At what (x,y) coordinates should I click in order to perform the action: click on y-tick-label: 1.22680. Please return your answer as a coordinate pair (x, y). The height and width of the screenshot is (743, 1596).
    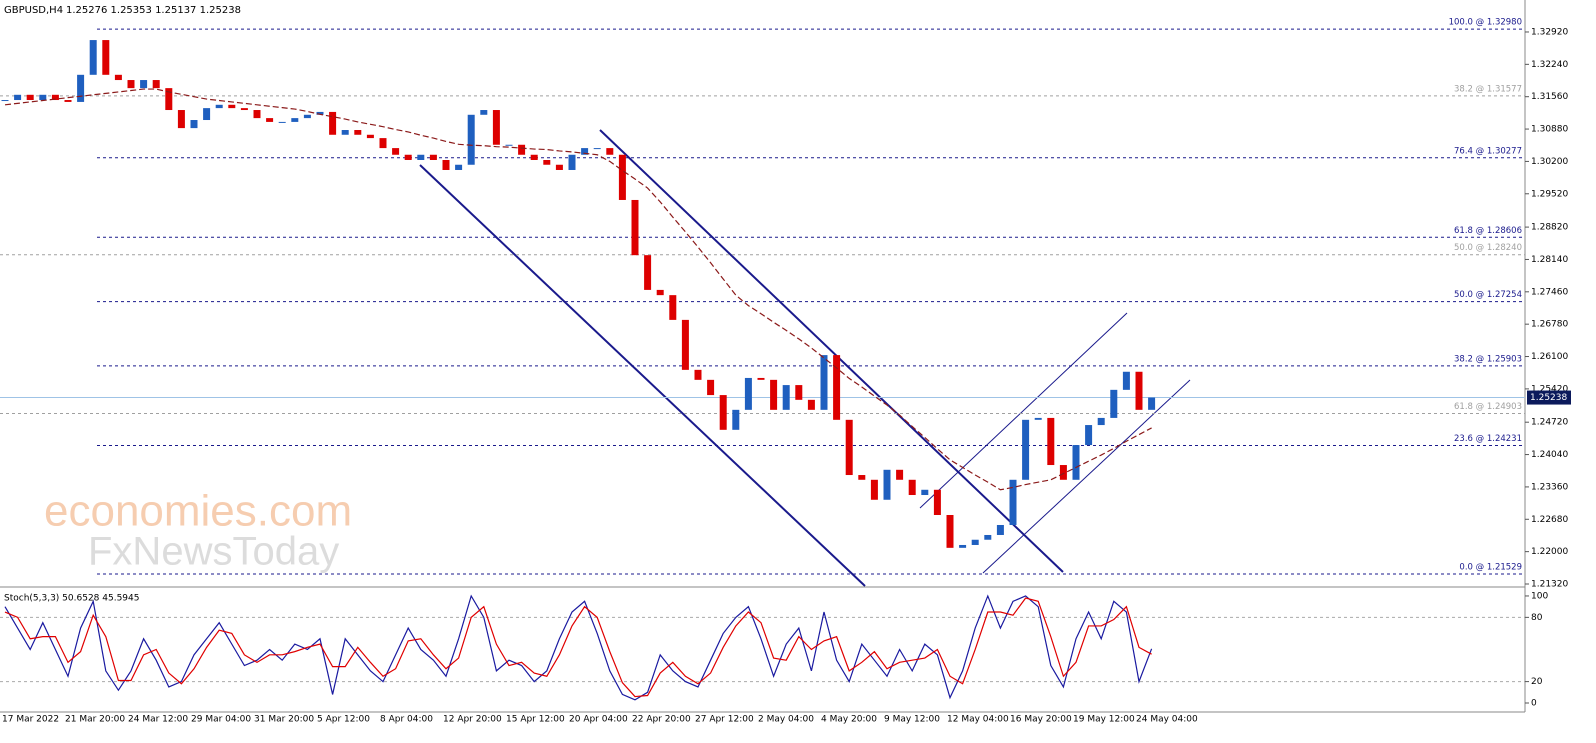
    Looking at the image, I should click on (1549, 520).